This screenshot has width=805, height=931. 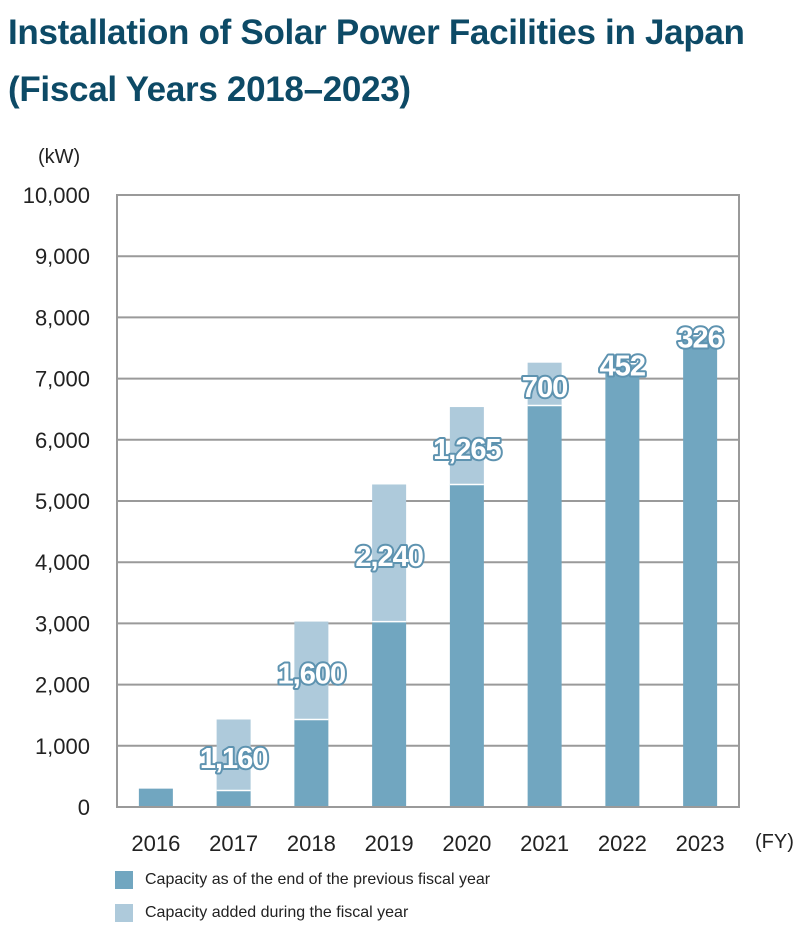 What do you see at coordinates (312, 675) in the screenshot?
I see `data-label-2018: 1,600` at bounding box center [312, 675].